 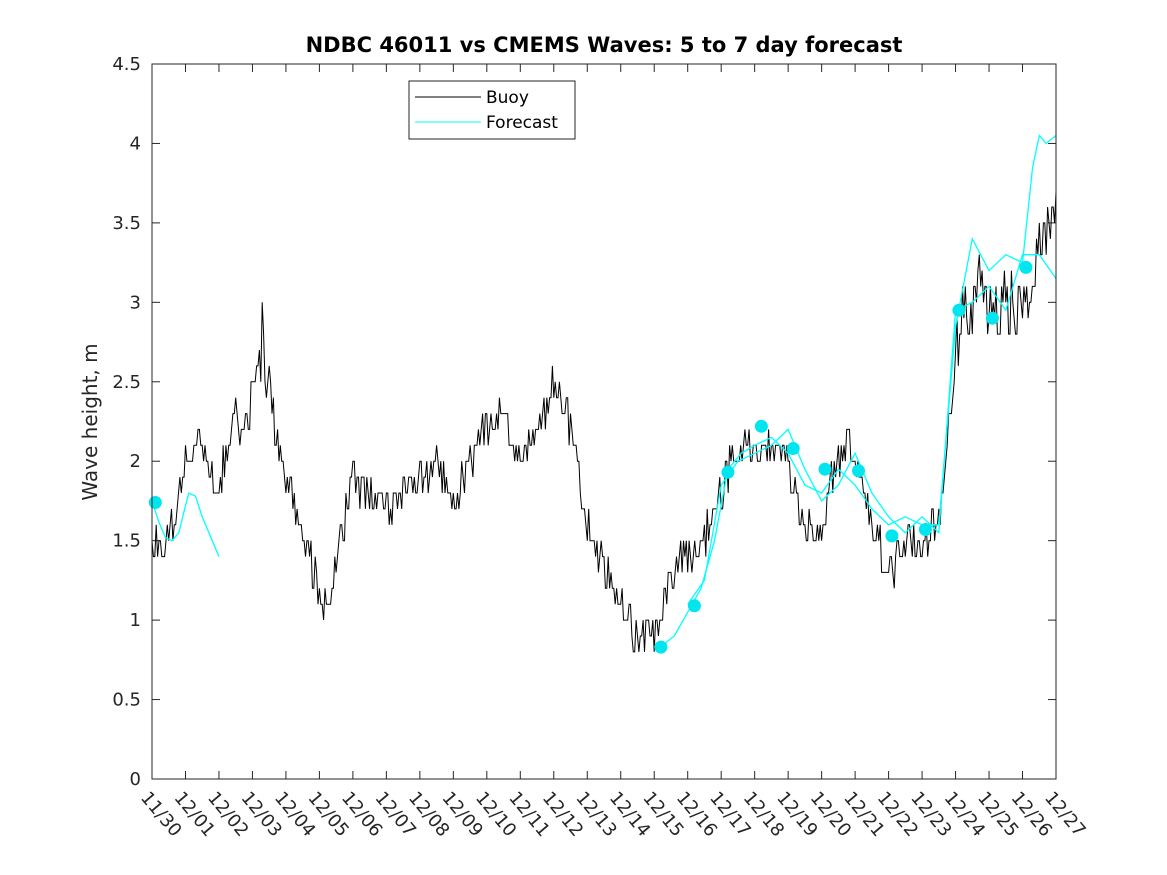 What do you see at coordinates (522, 123) in the screenshot?
I see `legend-forecast-label: Forecast` at bounding box center [522, 123].